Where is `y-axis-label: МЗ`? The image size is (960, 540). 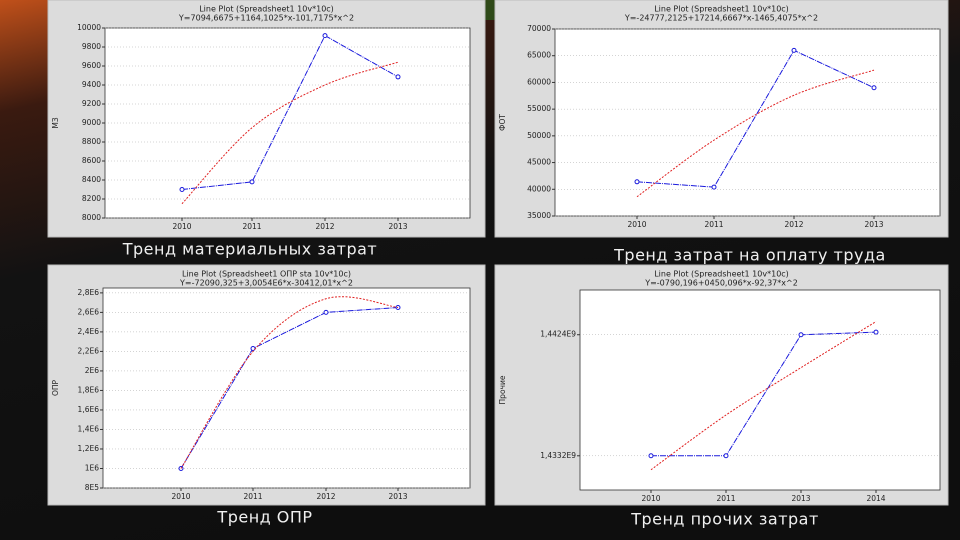
y-axis-label: МЗ is located at coordinates (55, 122).